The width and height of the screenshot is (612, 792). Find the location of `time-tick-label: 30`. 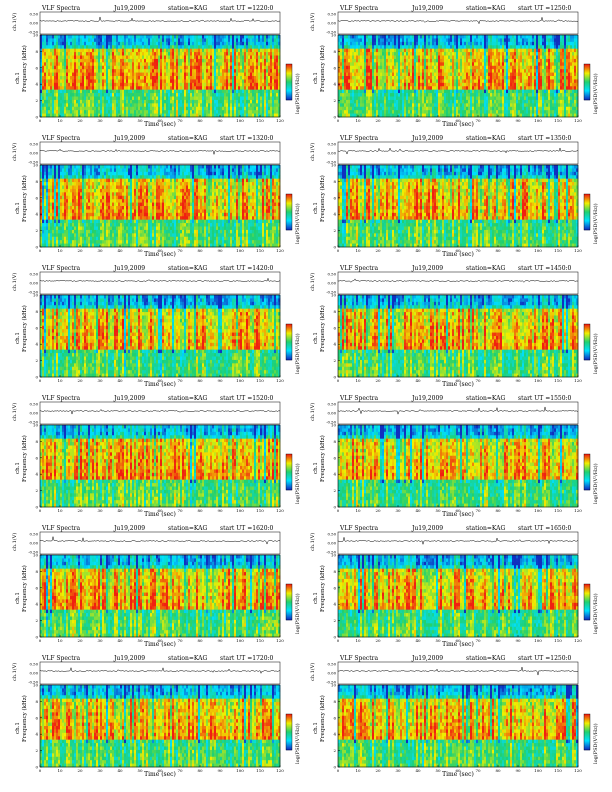

time-tick-label: 30 is located at coordinates (100, 120).